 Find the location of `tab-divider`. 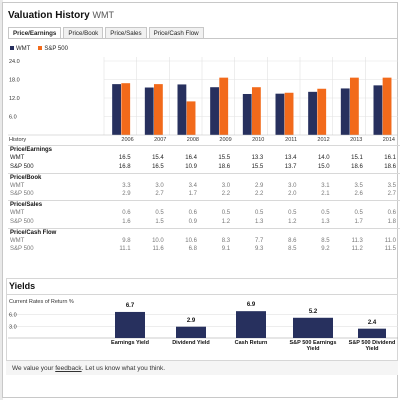

tab-divider is located at coordinates (203, 38).